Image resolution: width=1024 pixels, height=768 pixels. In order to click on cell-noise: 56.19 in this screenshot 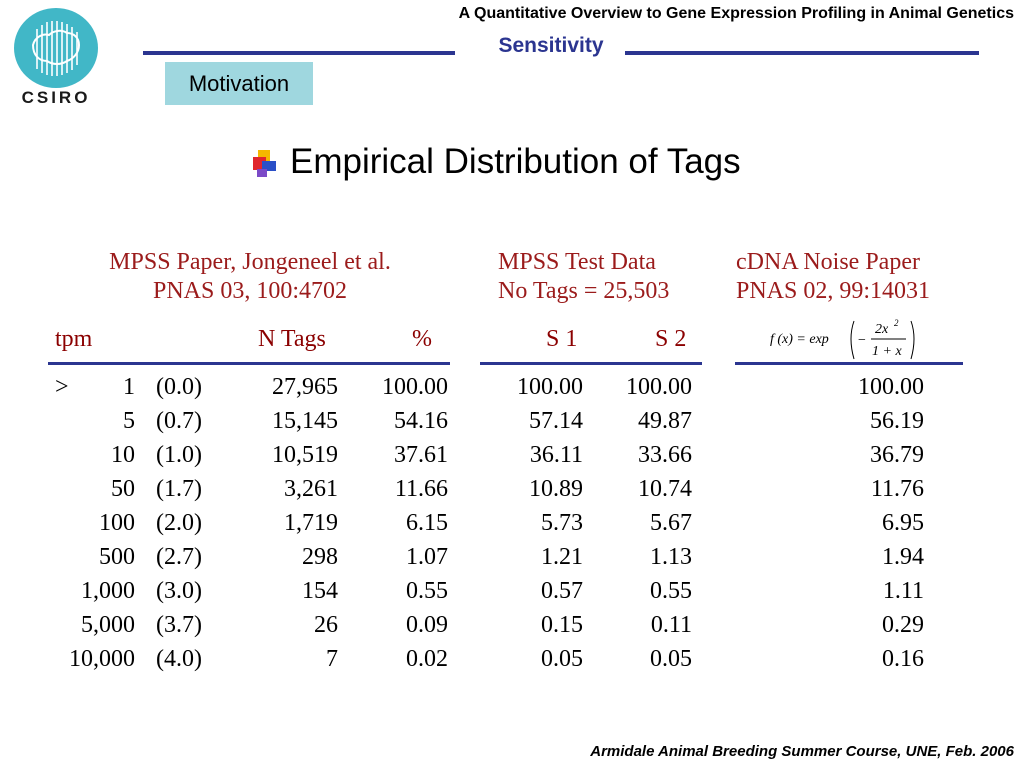, I will do `click(897, 421)`.